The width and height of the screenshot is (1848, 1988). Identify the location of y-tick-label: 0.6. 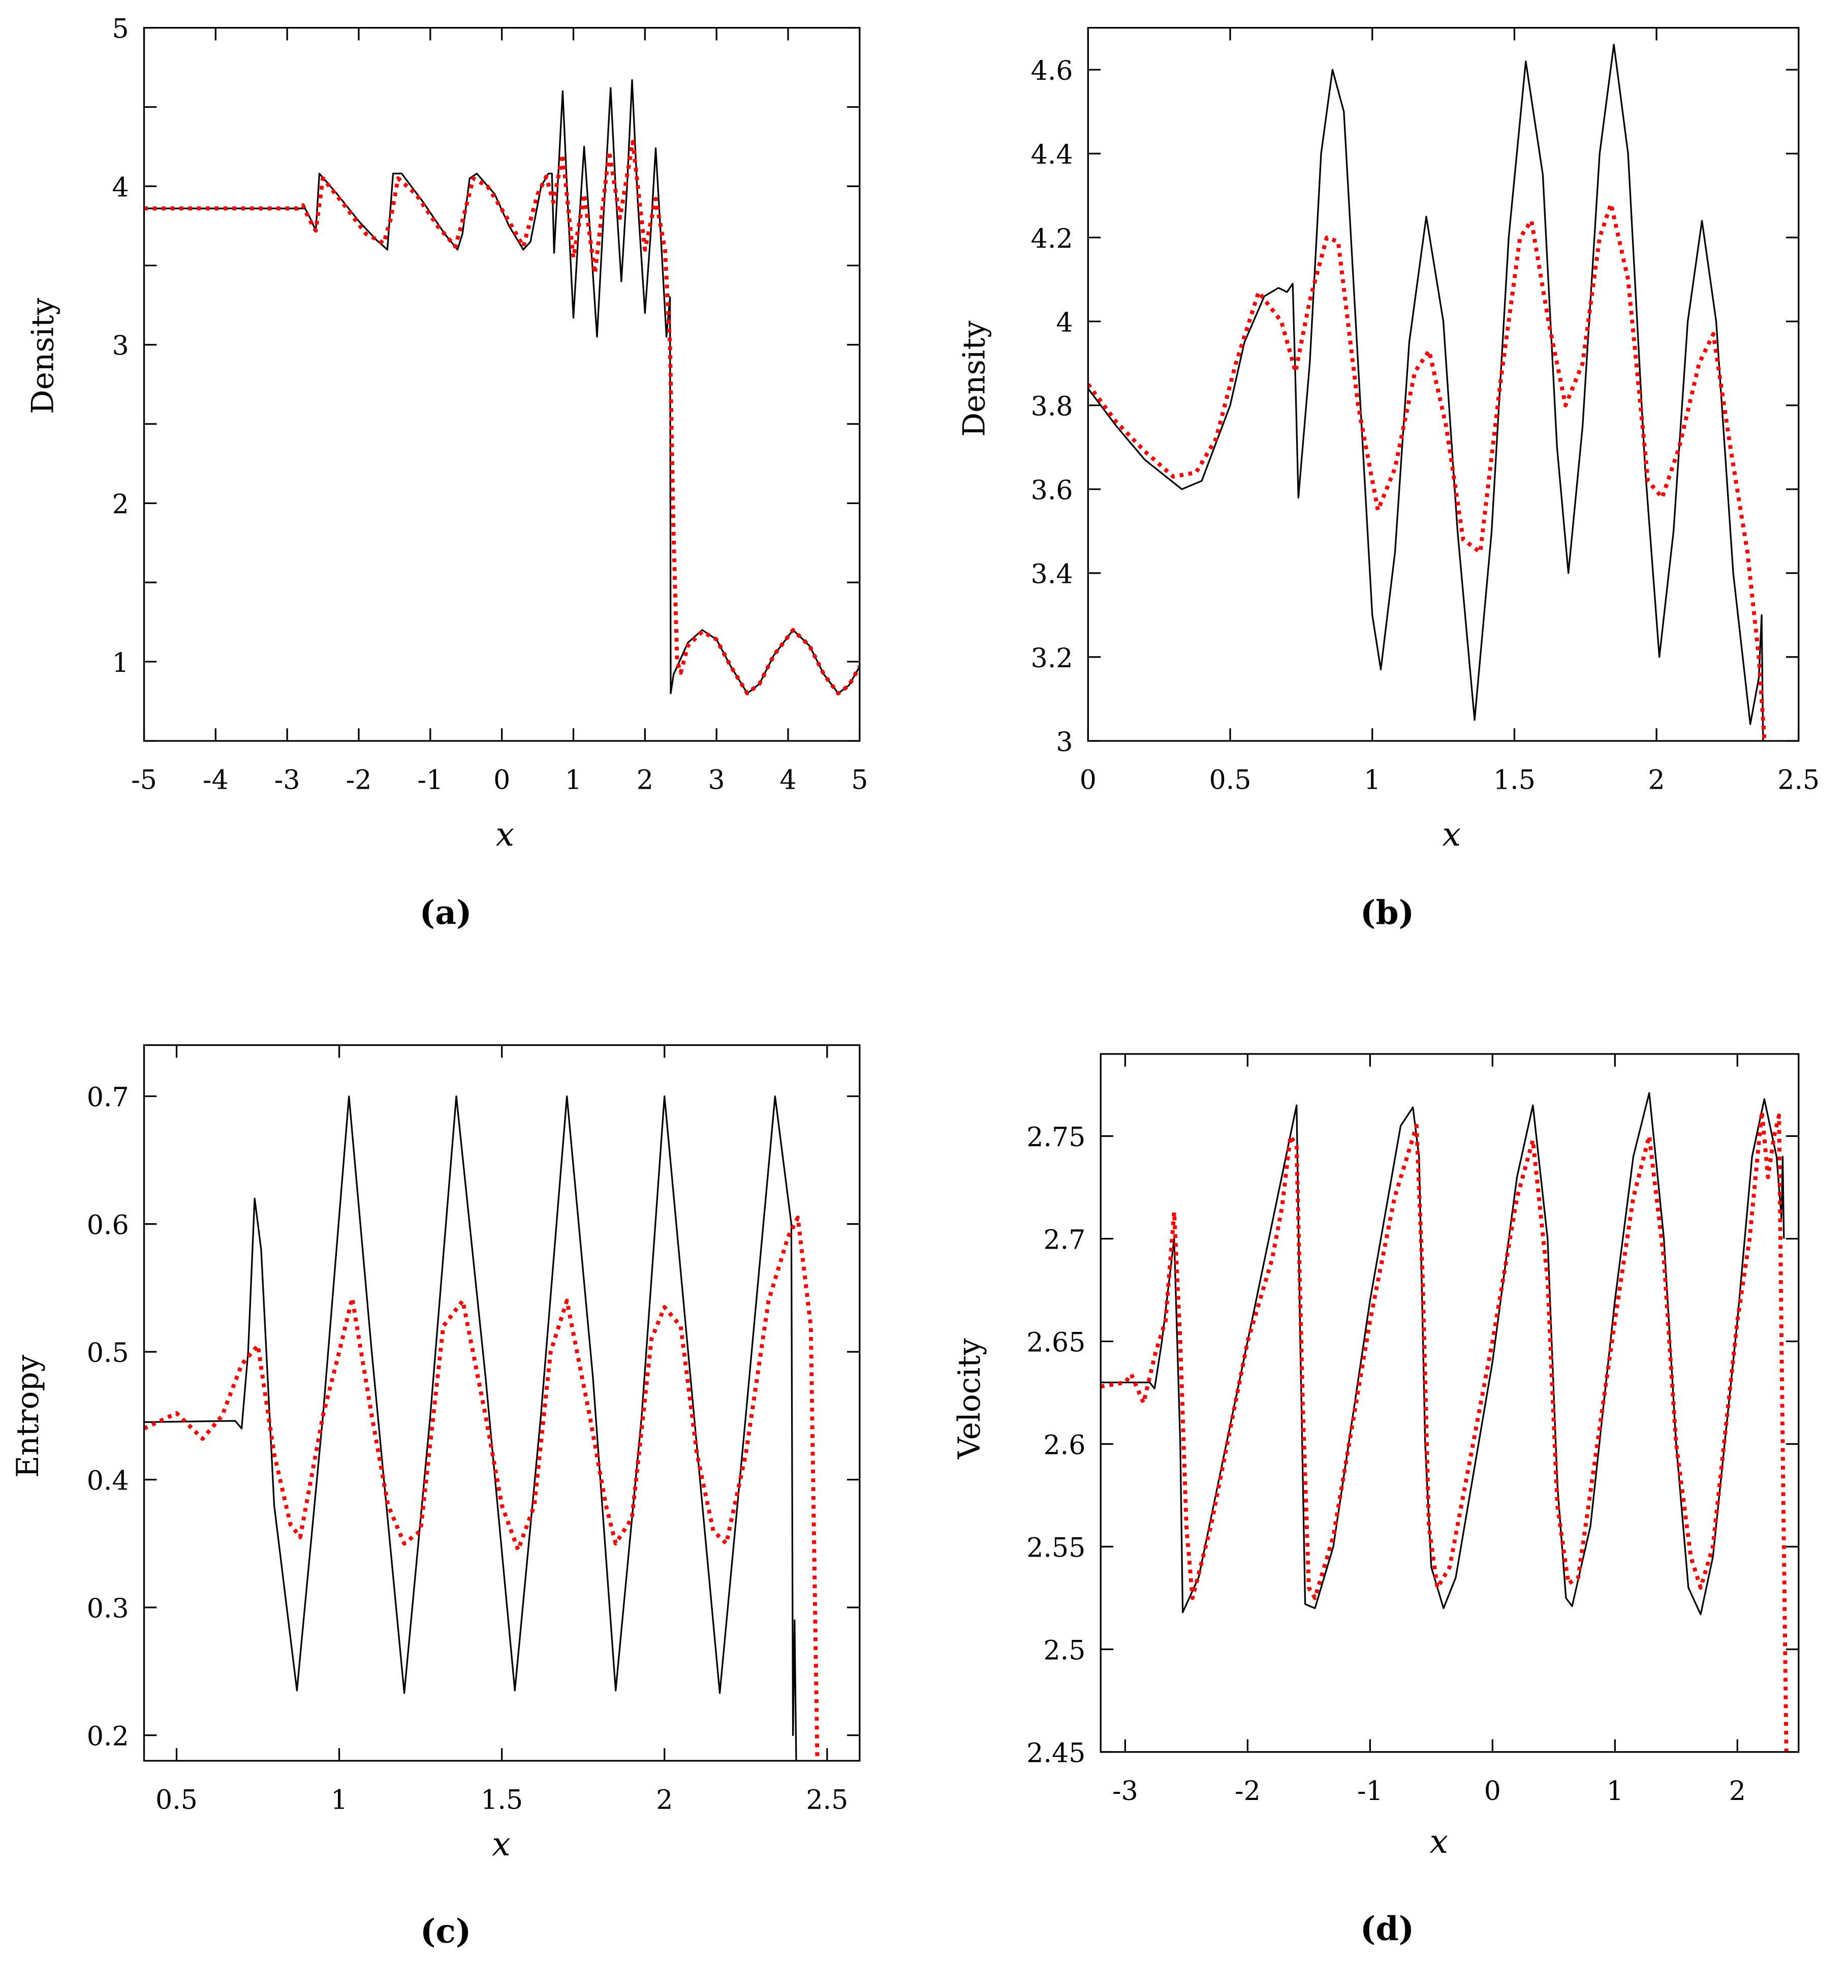
(108, 1226).